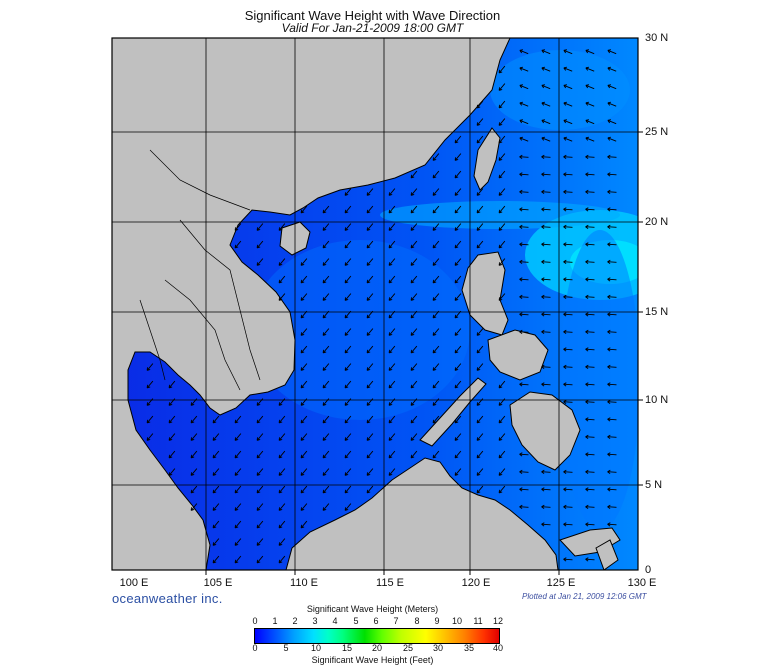  I want to click on legend-title-feet: Significant Wave Height (Feet), so click(372, 660).